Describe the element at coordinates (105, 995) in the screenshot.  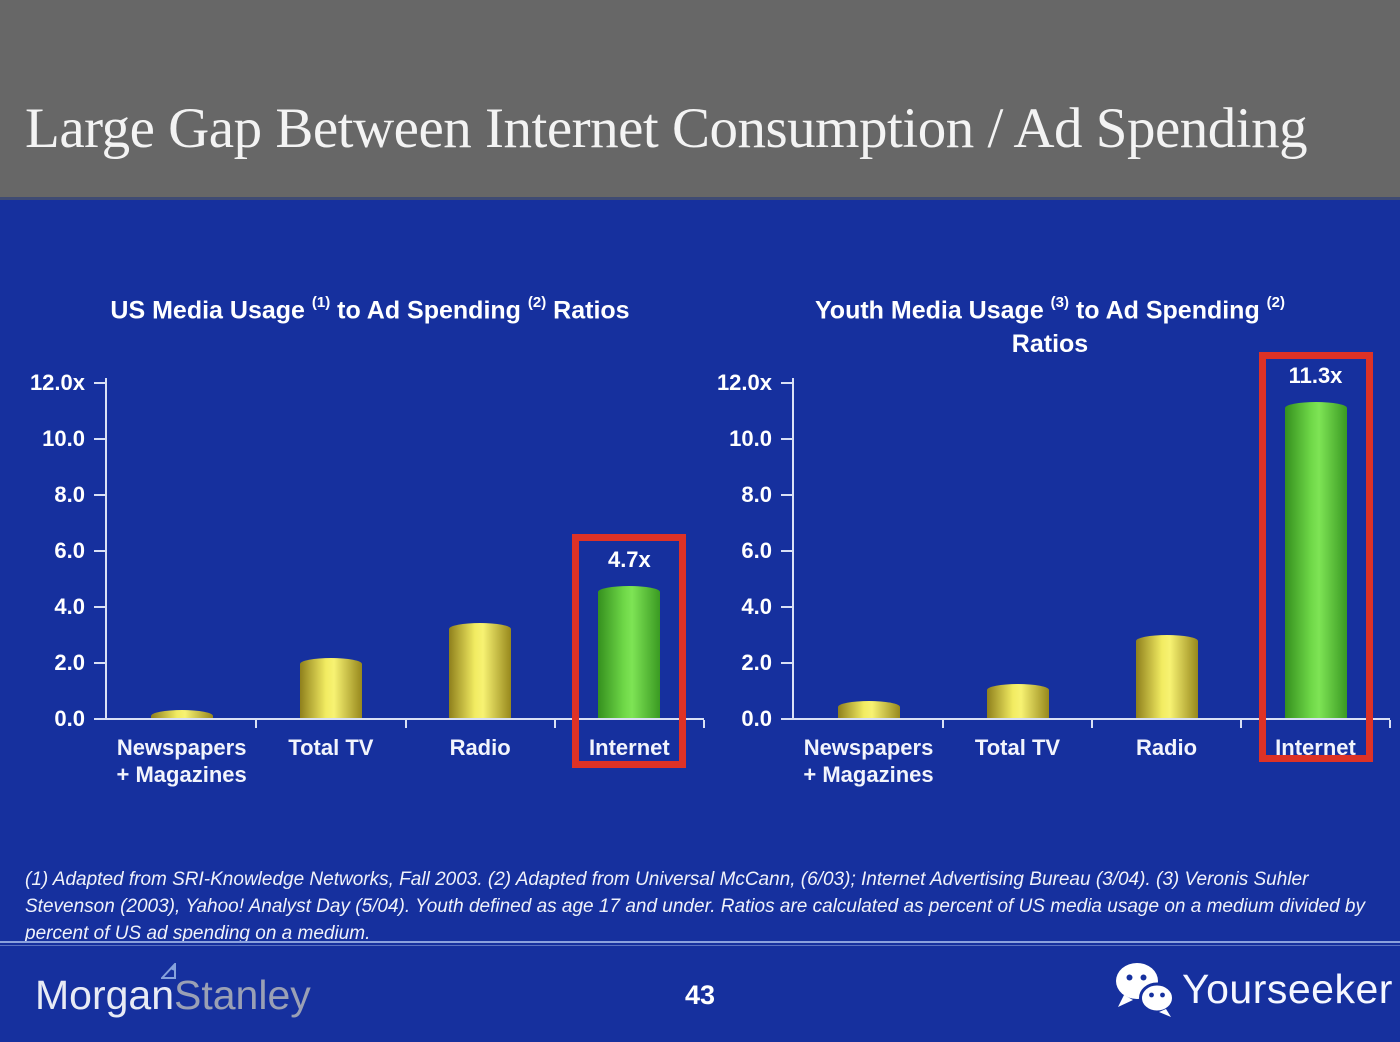
I see `morgan-stanley-logo-morgan: Morgan` at that location.